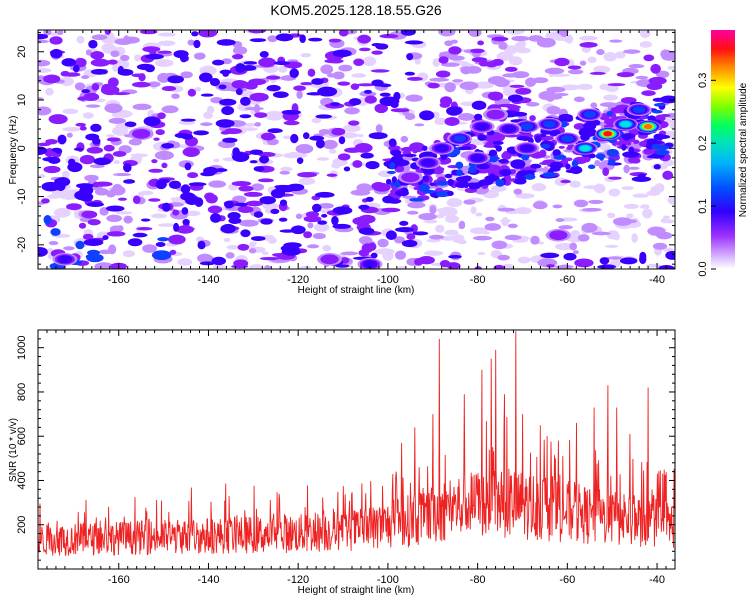 The width and height of the screenshot is (750, 600). Describe the element at coordinates (706, 175) in the screenshot. I see `colorbar-ticks: 0.0 0.1 0.2 0.3` at that location.